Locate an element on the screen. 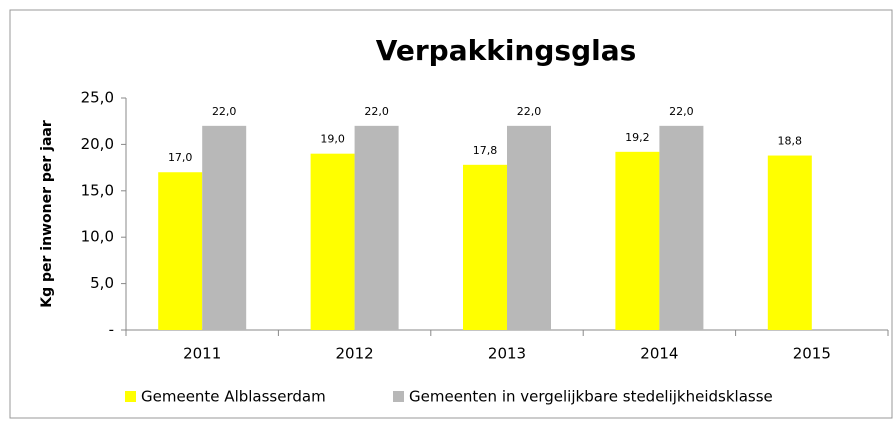 This screenshot has height=423, width=896. value-label: 17,8 is located at coordinates (485, 150).